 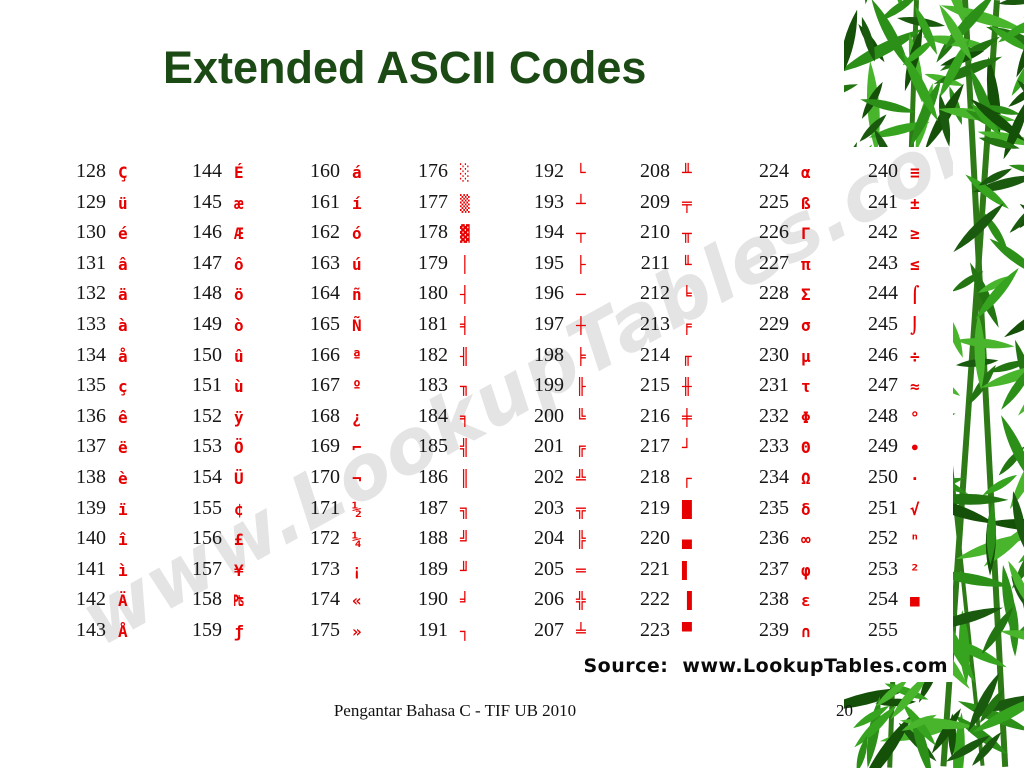 What do you see at coordinates (233, 326) in the screenshot?
I see `ascii-entry-row: 149 ò` at bounding box center [233, 326].